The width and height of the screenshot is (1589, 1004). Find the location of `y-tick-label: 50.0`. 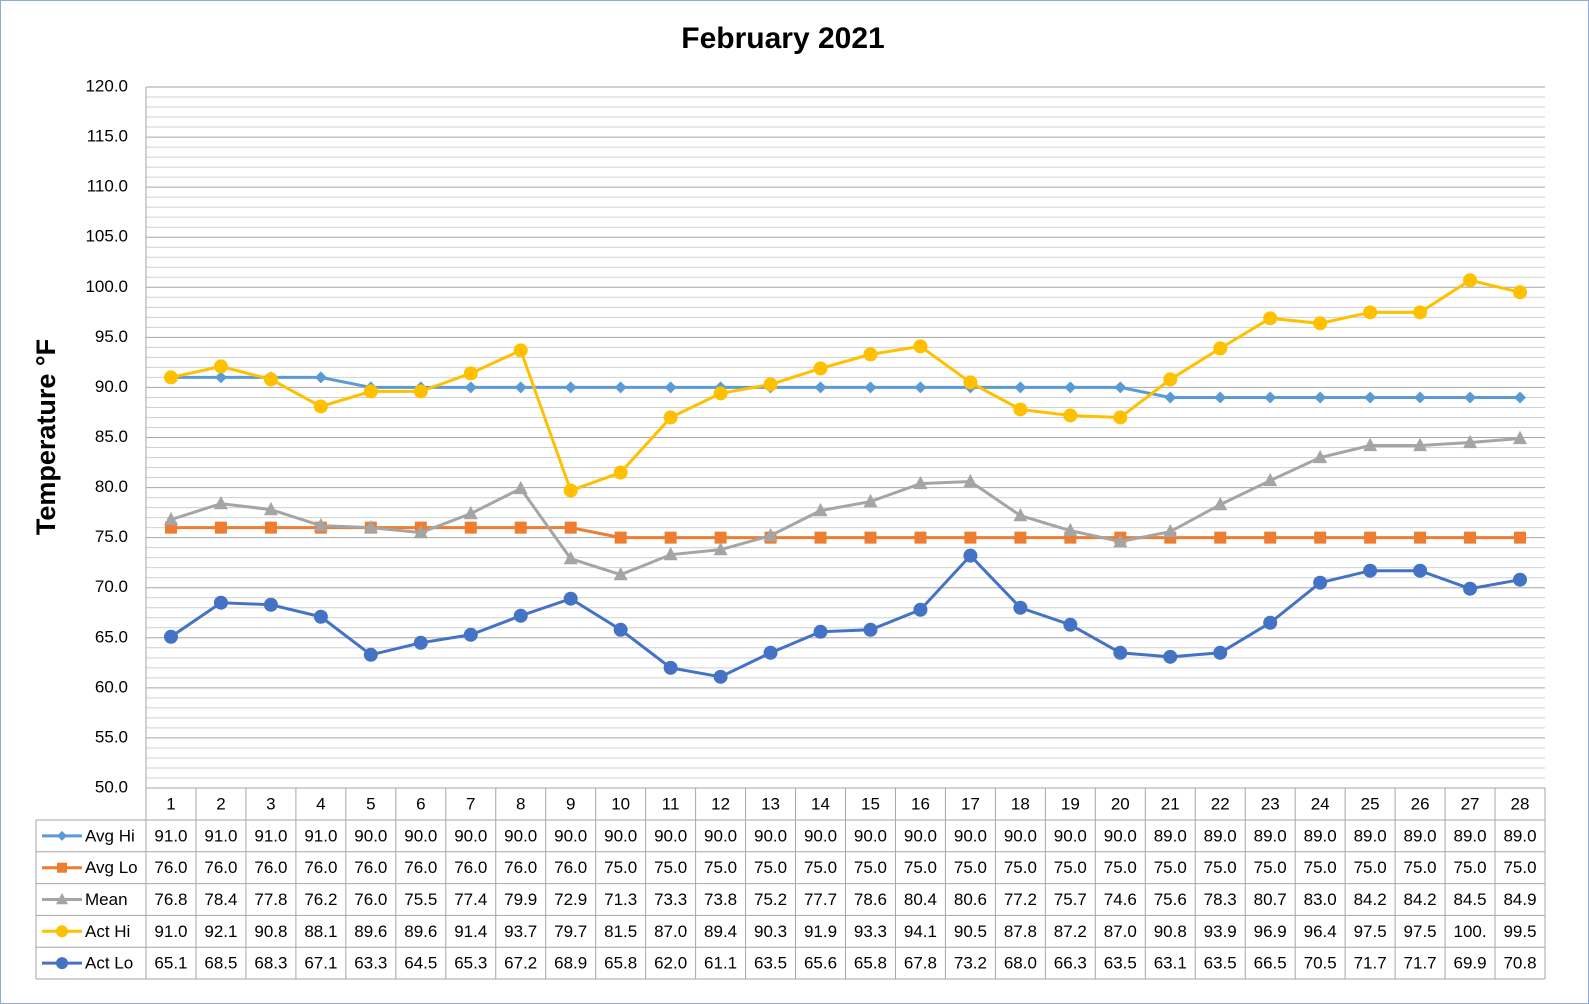

y-tick-label: 50.0 is located at coordinates (111, 786).